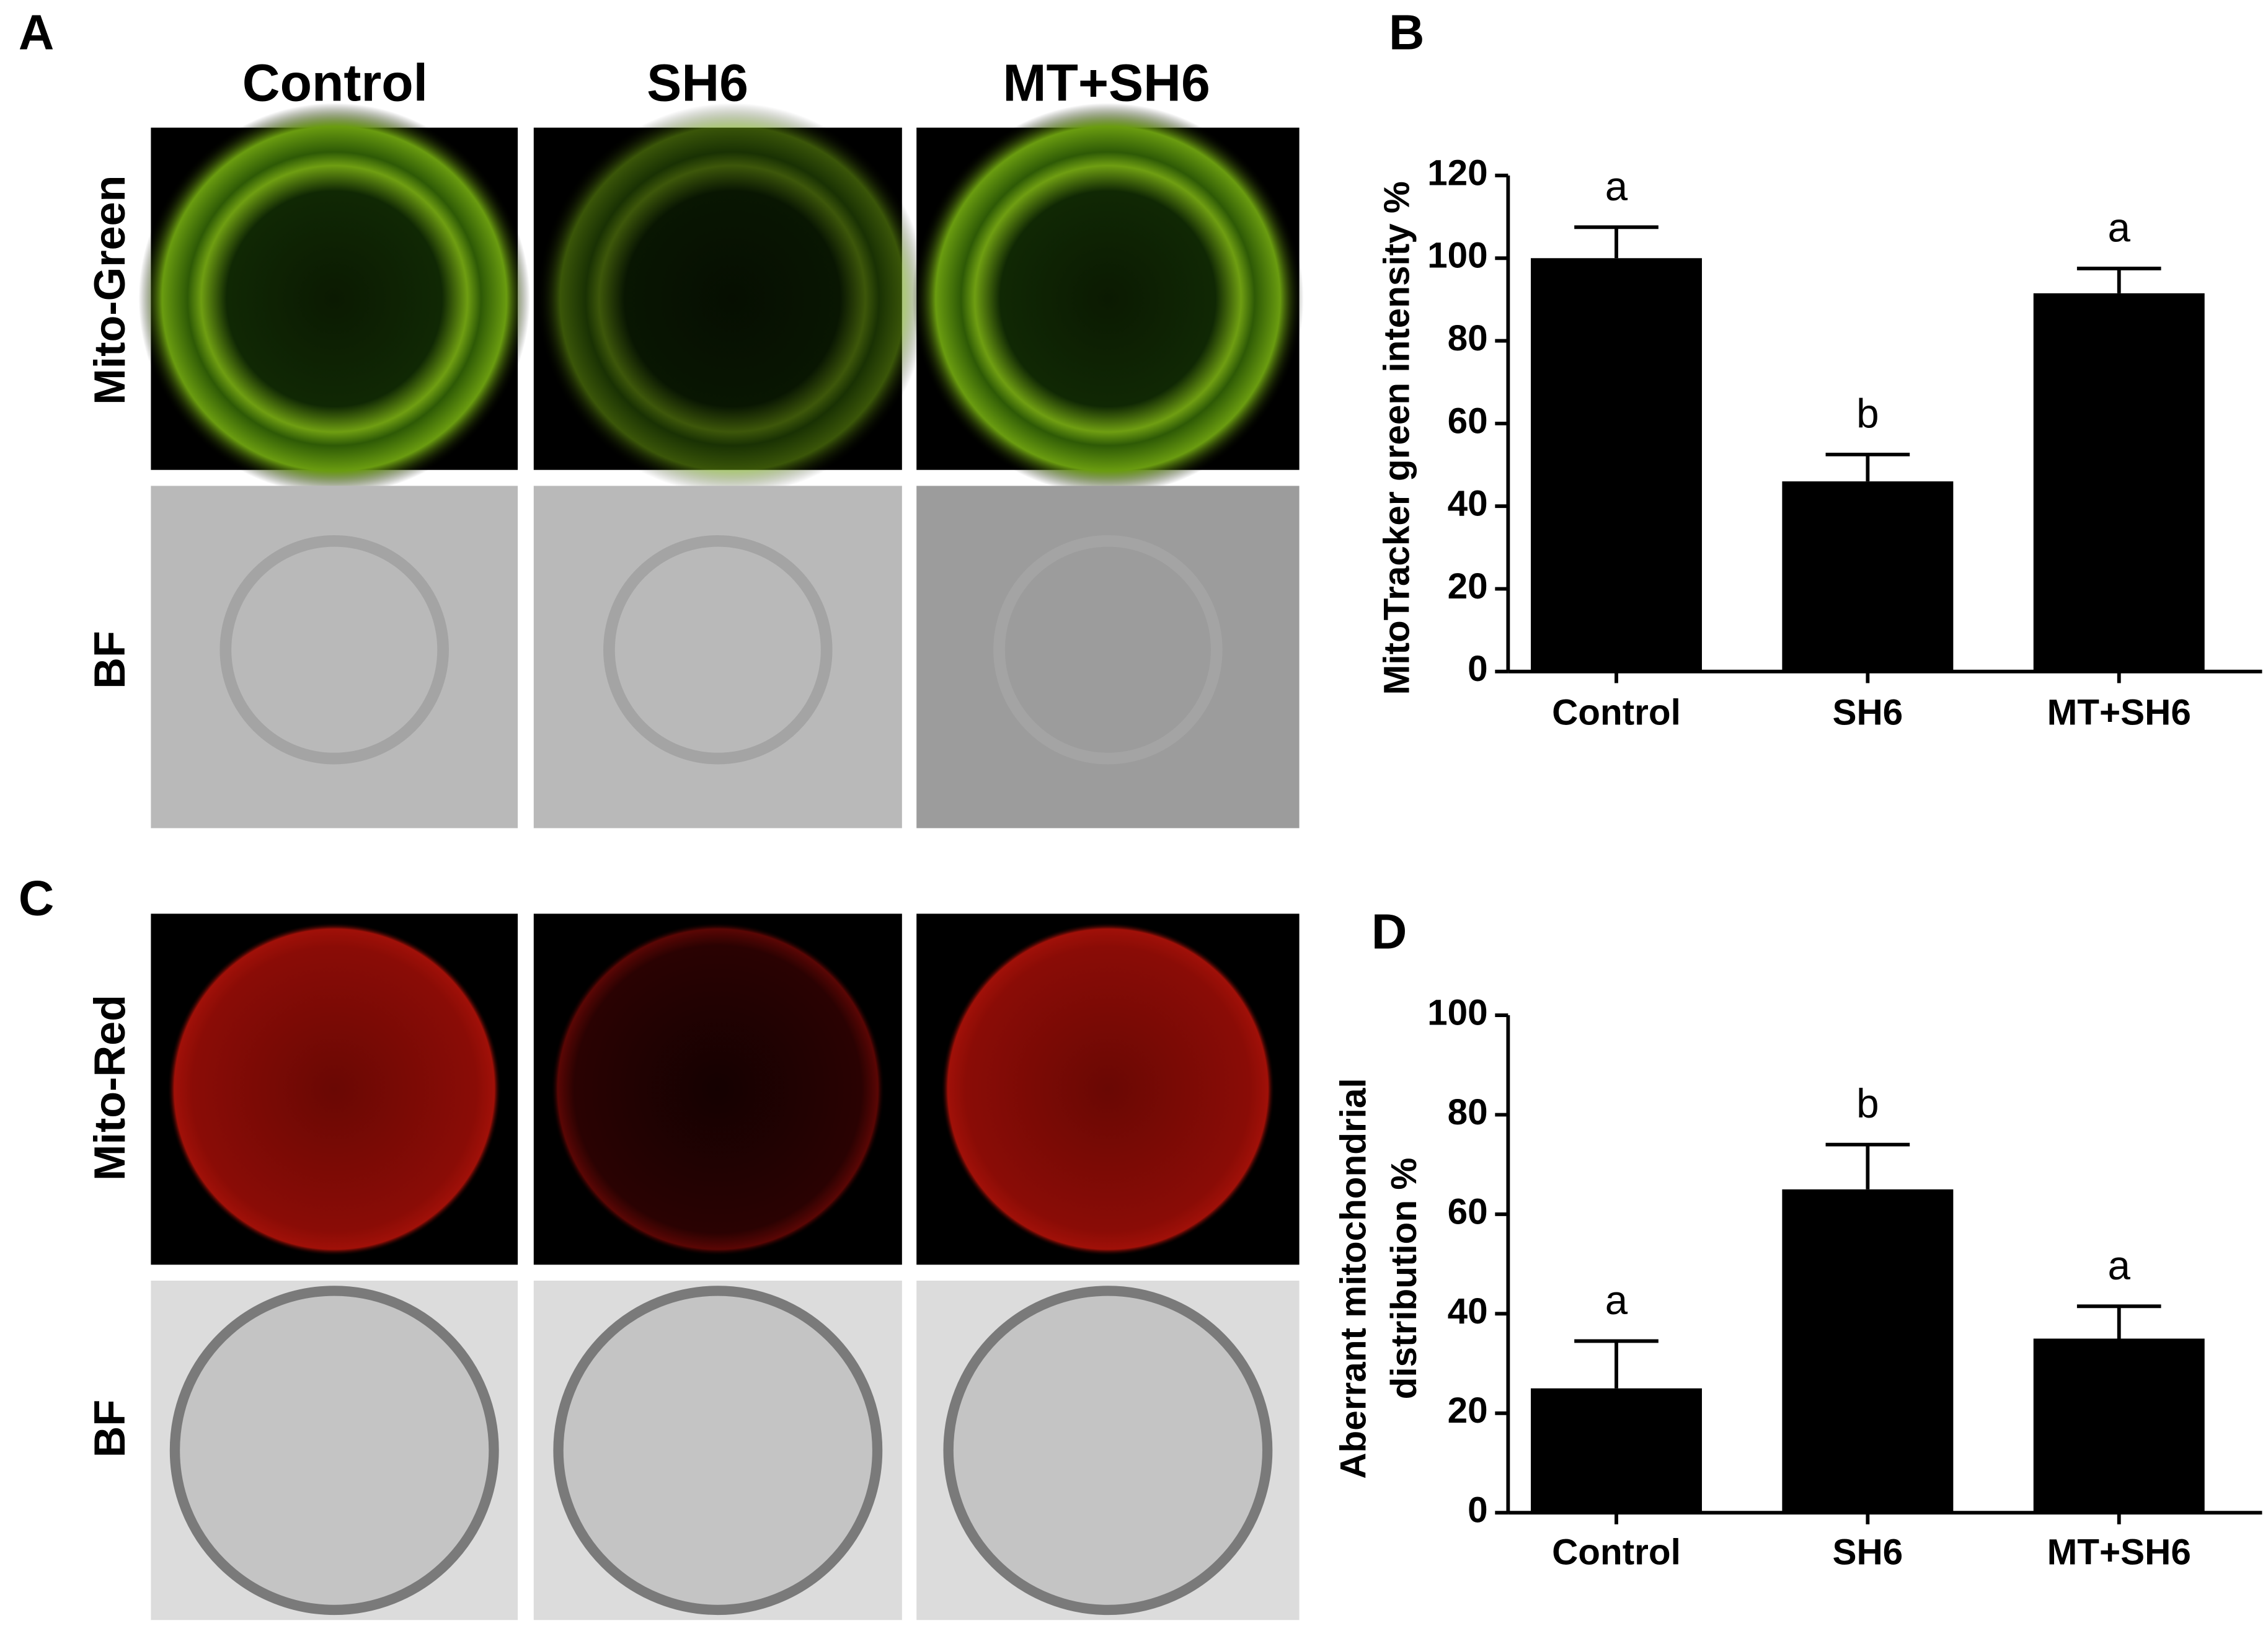 The width and height of the screenshot is (2268, 1636). What do you see at coordinates (109, 1088) in the screenshot?
I see `row-label: Mito-Red` at bounding box center [109, 1088].